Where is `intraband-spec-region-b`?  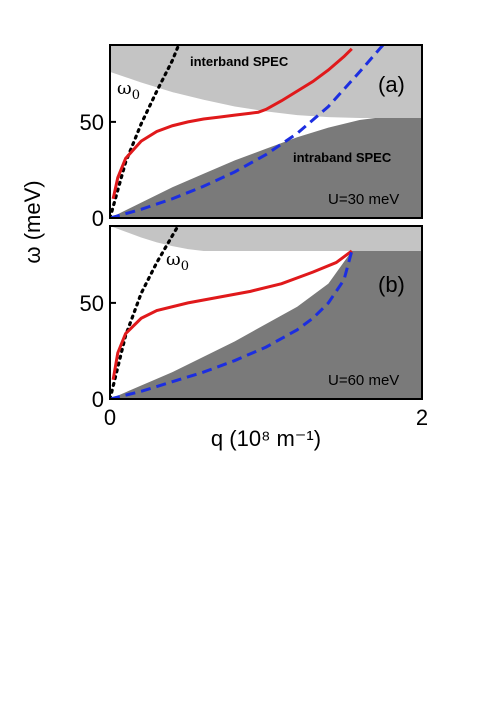
intraband-spec-region-b is located at coordinates (266, 324).